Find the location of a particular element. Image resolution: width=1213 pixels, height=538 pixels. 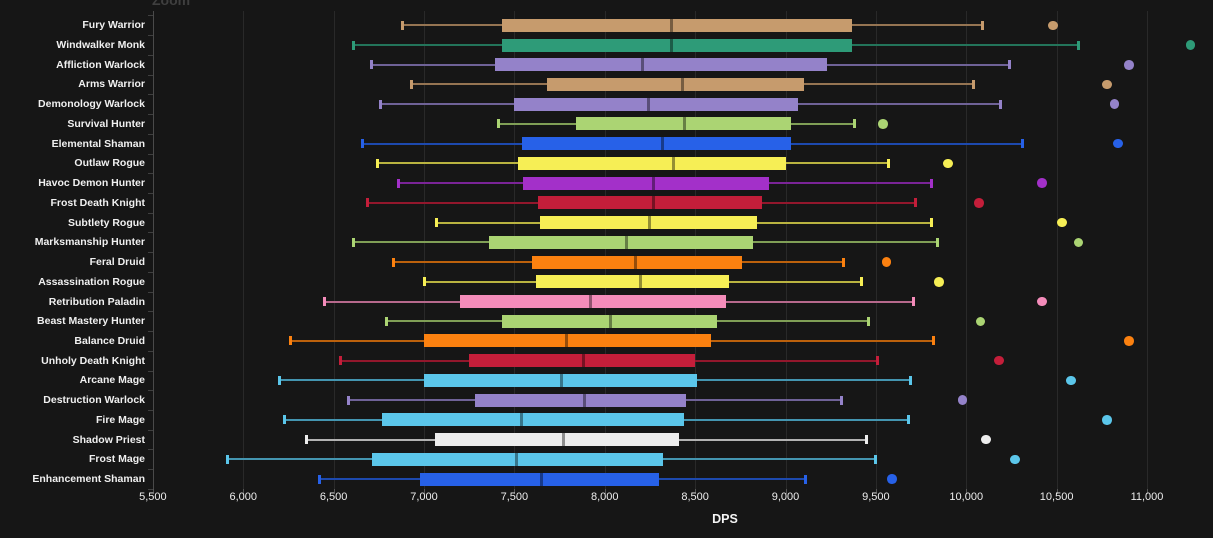

row-label-death-knight: Unholy Death Knight is located at coordinates (93, 360).